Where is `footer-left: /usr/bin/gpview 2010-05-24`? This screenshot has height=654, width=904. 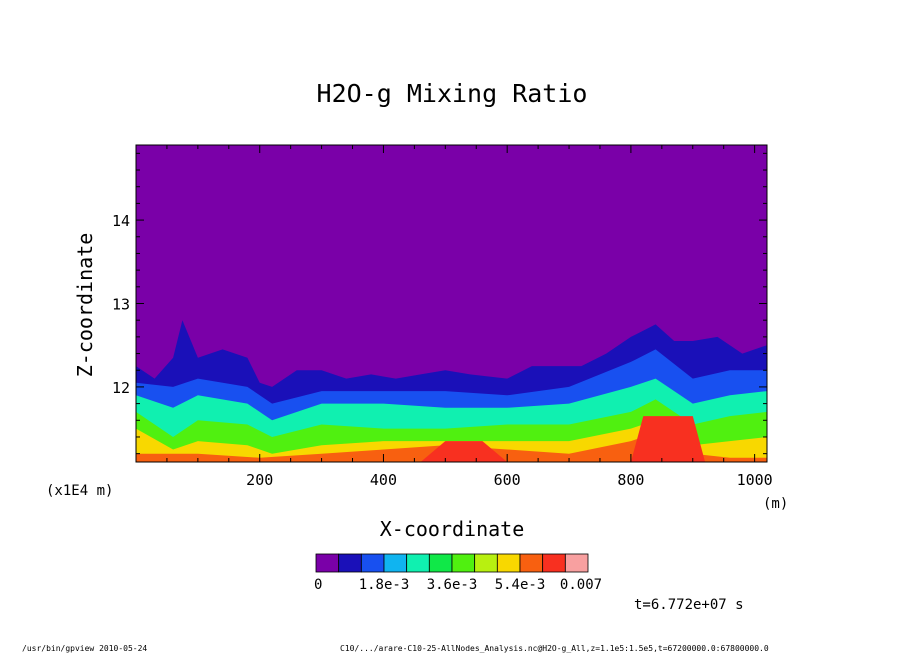
footer-left: /usr/bin/gpview 2010-05-24 is located at coordinates (84, 648).